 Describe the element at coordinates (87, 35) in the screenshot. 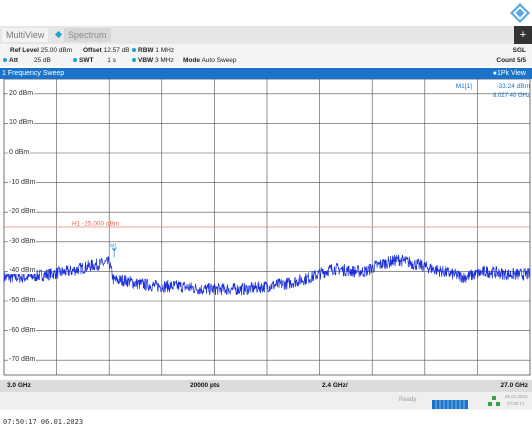

I see `tab-spectrum: Spectrum` at that location.